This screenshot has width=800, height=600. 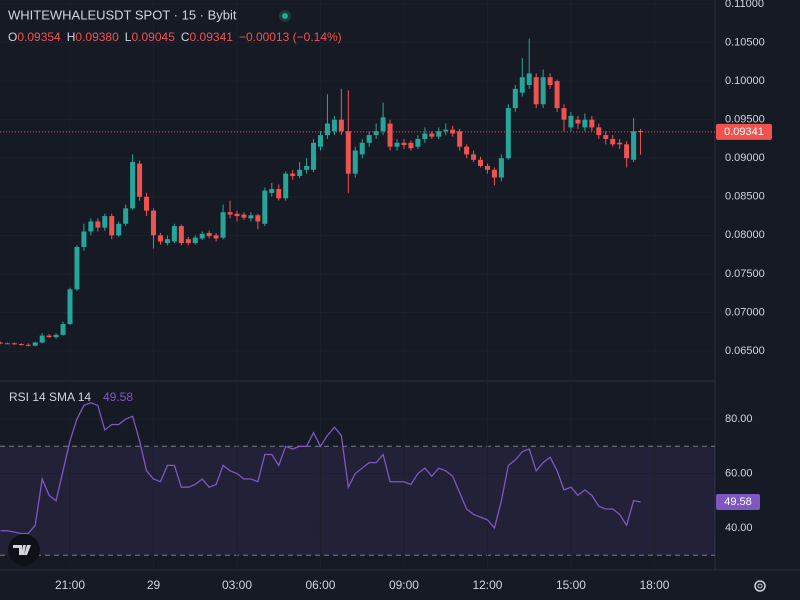 I want to click on y-tick-label: 80.00, so click(x=739, y=419).